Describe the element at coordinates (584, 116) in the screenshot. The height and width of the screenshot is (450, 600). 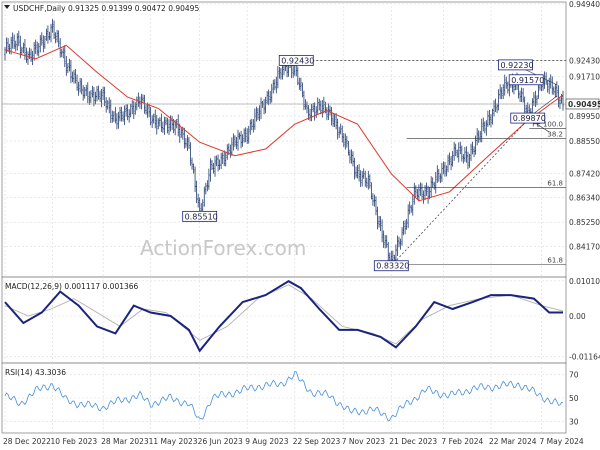
I see `price-y-tick-label: 0.89950` at that location.